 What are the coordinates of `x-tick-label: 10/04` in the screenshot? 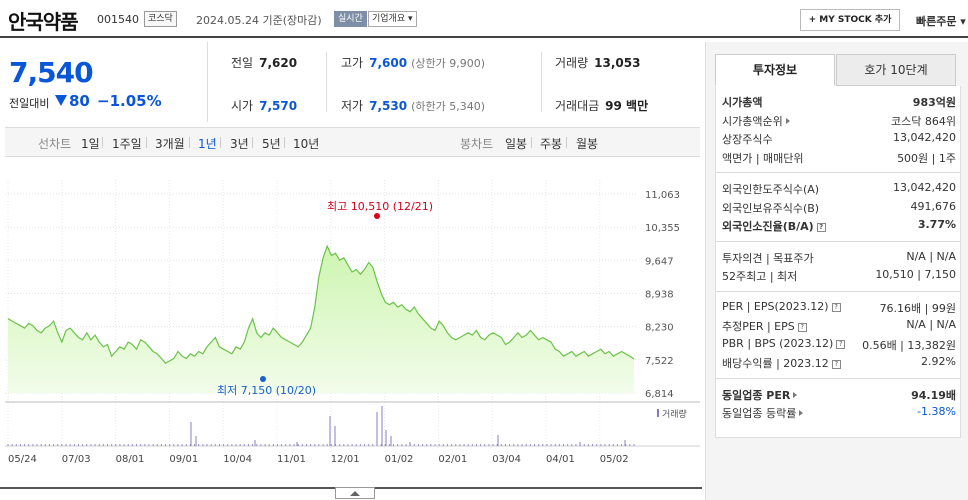 It's located at (237, 459).